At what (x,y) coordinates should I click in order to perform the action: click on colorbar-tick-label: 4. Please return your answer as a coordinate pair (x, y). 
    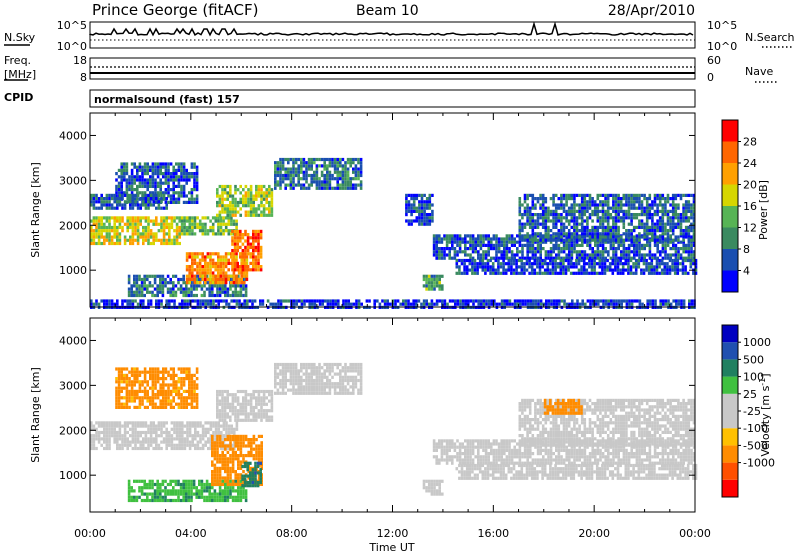
    Looking at the image, I should click on (746, 271).